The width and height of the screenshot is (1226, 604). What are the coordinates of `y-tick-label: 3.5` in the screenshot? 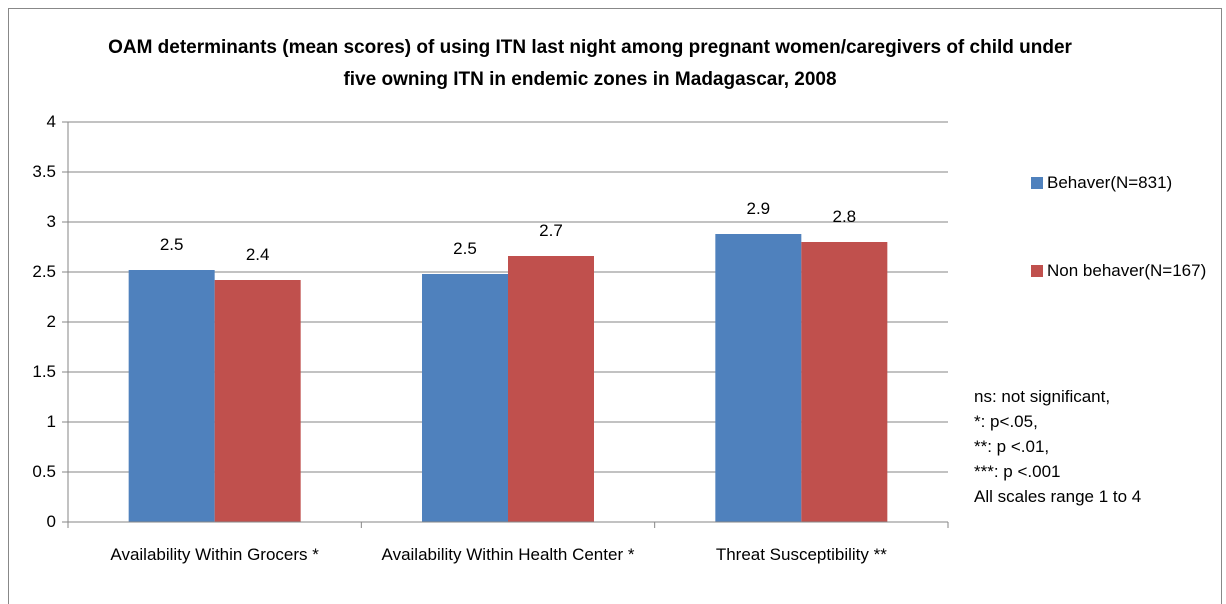 It's located at (44, 171).